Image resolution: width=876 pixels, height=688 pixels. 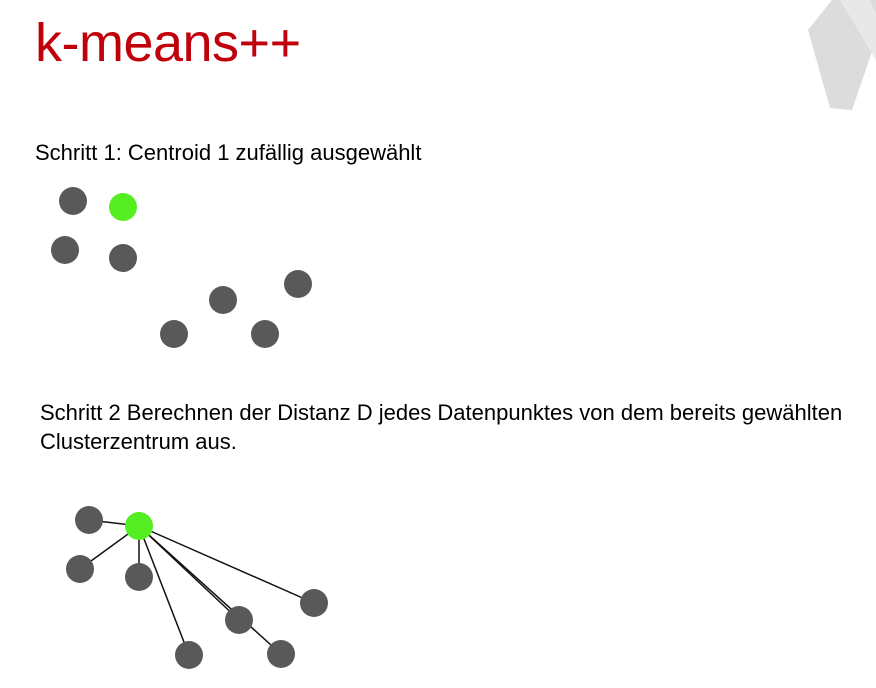 I want to click on logo-watermark-icon, so click(x=842, y=55).